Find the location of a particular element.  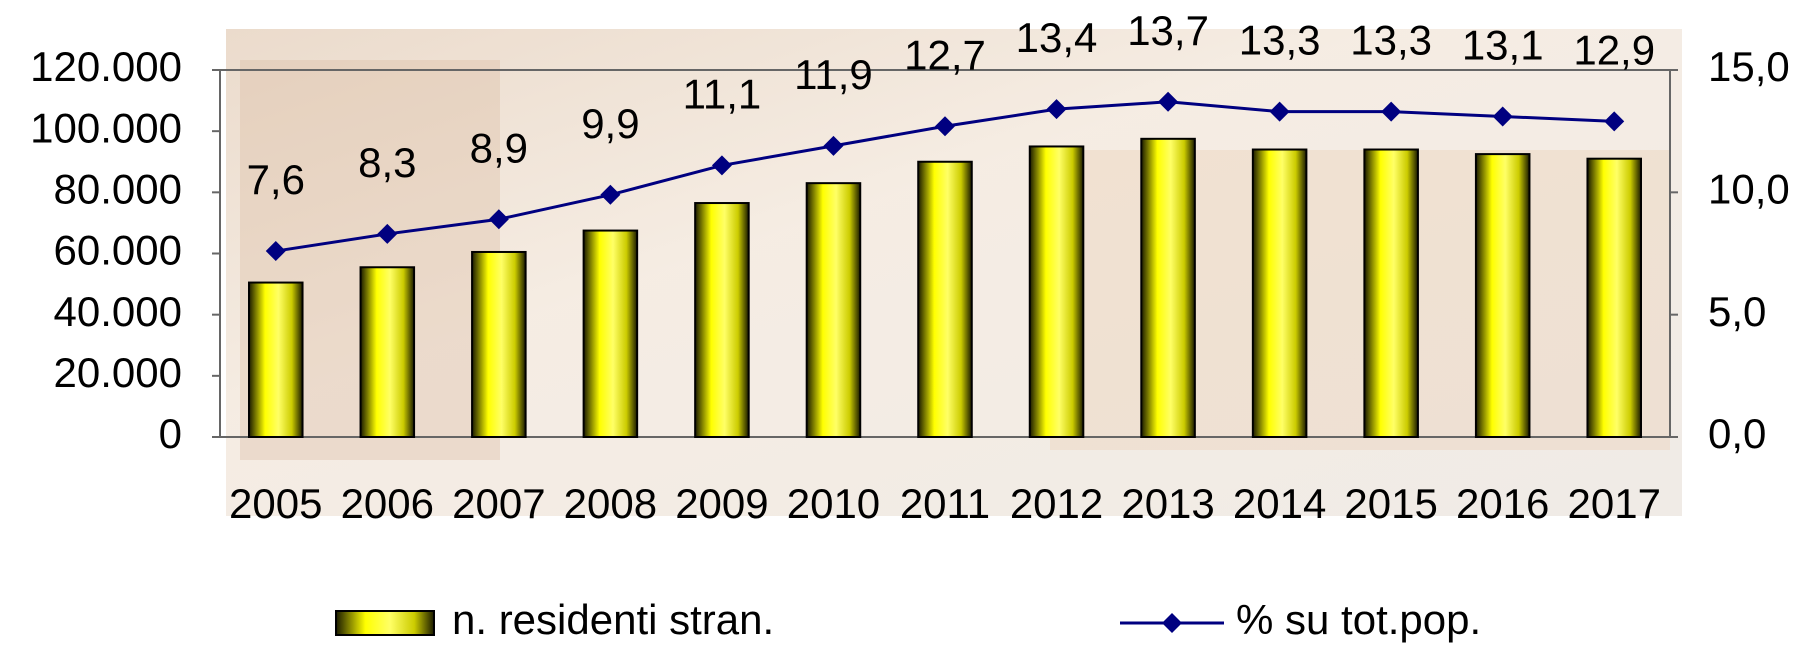

value-label: 8,9 is located at coordinates (499, 147).